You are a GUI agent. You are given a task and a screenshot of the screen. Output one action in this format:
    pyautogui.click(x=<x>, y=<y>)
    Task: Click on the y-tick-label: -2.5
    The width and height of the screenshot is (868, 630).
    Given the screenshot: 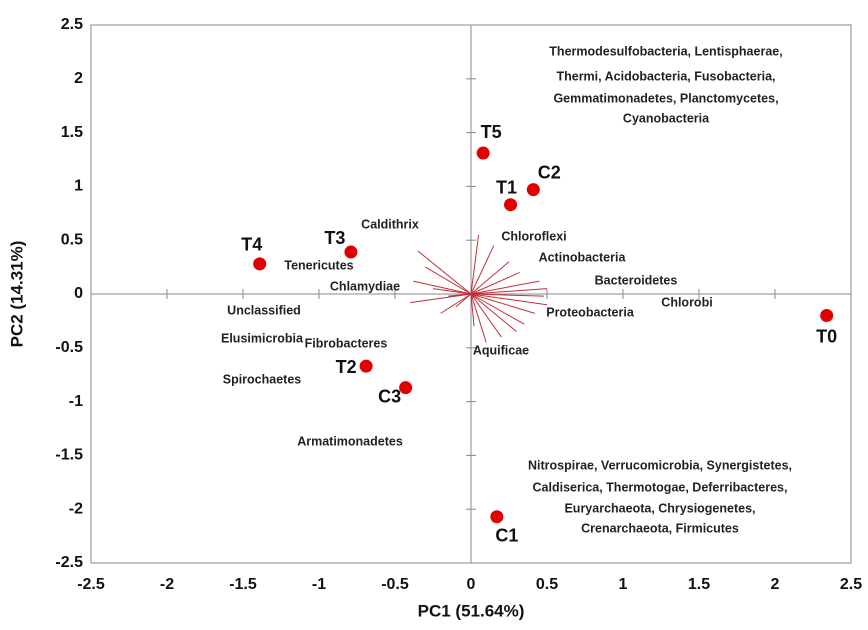 What is the action you would take?
    pyautogui.click(x=69, y=562)
    